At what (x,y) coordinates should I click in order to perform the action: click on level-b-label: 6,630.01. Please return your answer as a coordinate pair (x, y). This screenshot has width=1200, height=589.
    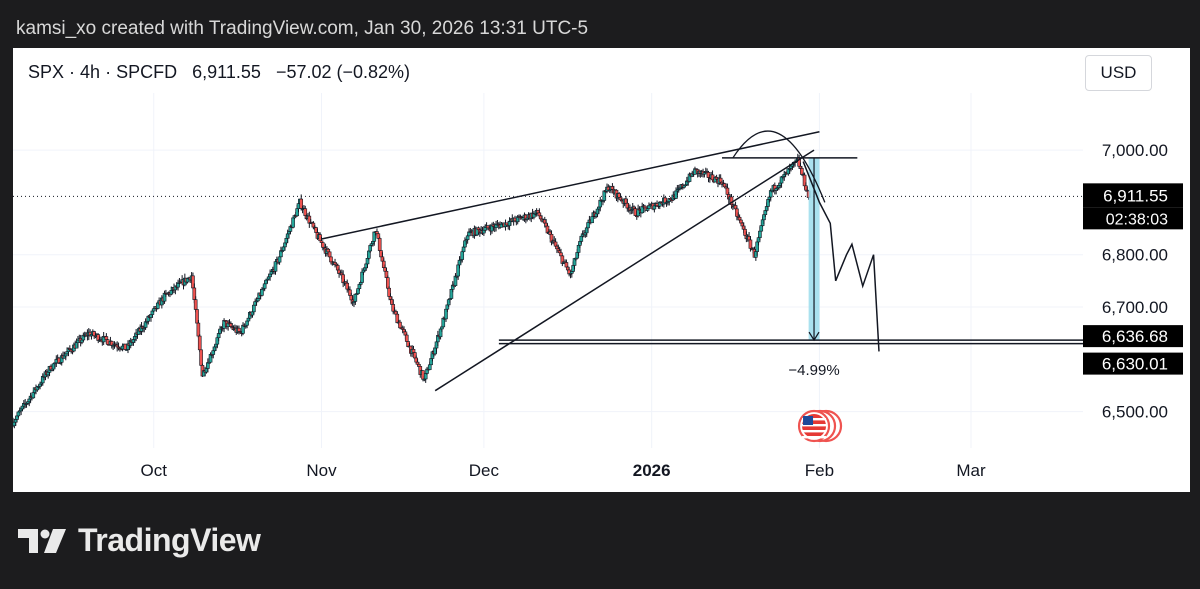
    Looking at the image, I should click on (1133, 363).